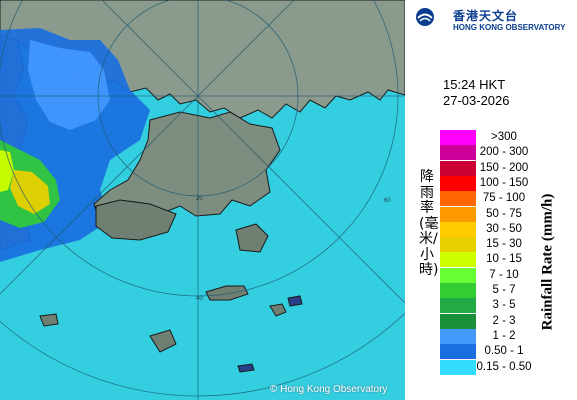 The height and width of the screenshot is (400, 577). Describe the element at coordinates (504, 320) in the screenshot. I see `legend-range-label: 2 - 3` at that location.